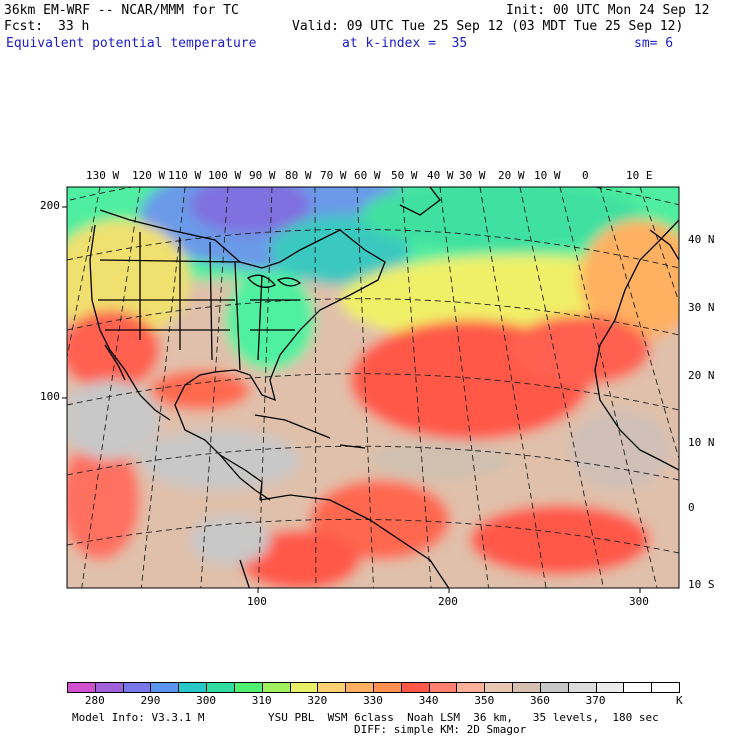  I want to click on colorbar-label: 290, so click(150, 700).